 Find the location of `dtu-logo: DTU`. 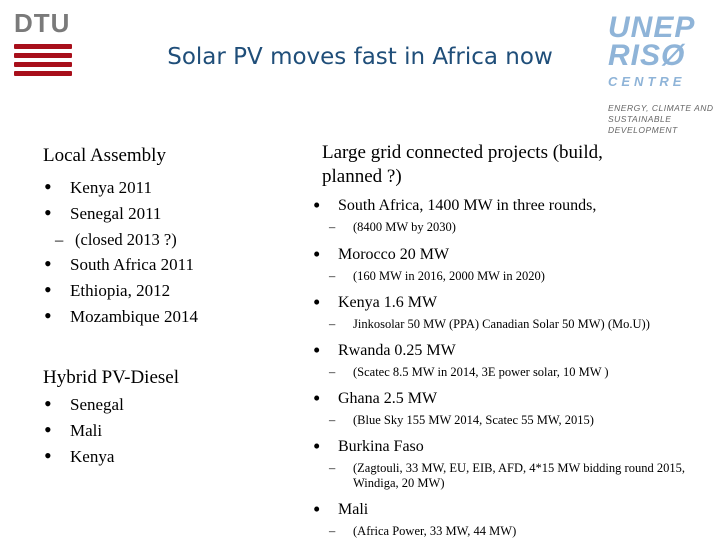

dtu-logo: DTU is located at coordinates (45, 45).